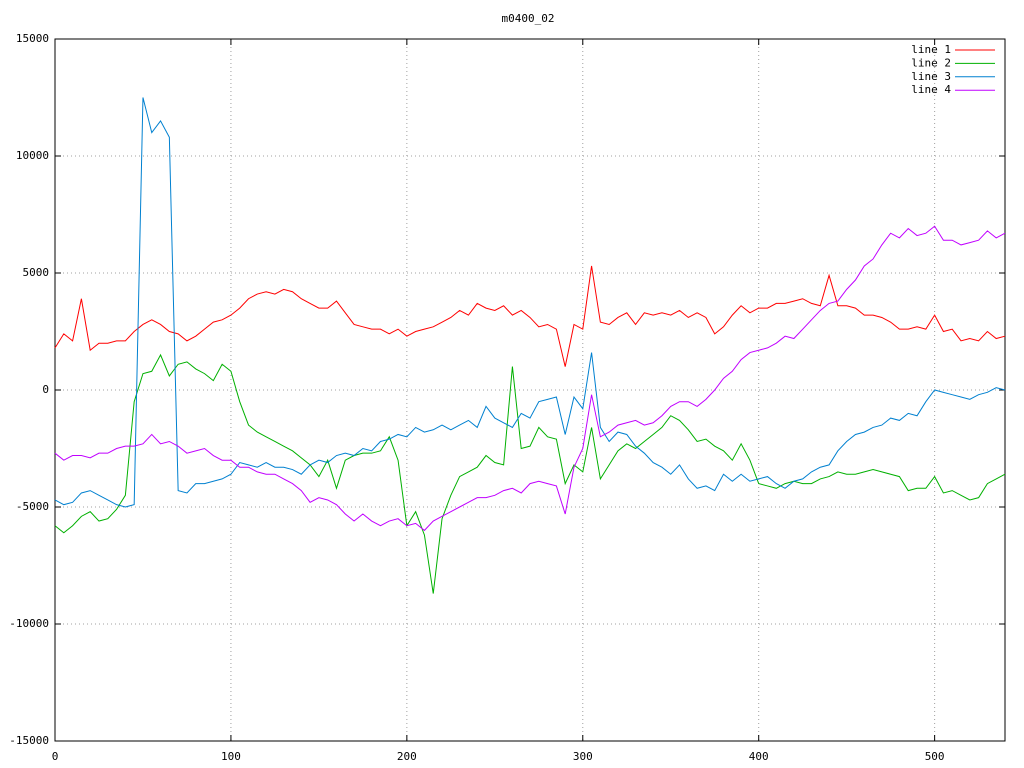 The height and width of the screenshot is (768, 1024). Describe the element at coordinates (931, 49) in the screenshot. I see `legend-label: line 1` at that location.